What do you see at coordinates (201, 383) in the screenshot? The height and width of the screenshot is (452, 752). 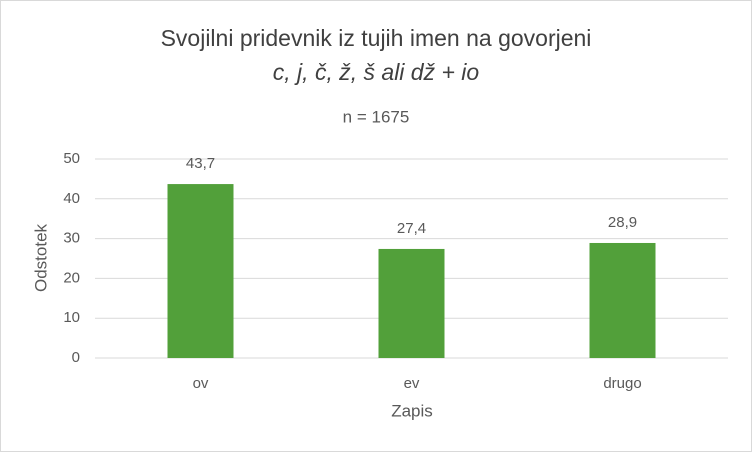 I see `x-tick-label: ov` at bounding box center [201, 383].